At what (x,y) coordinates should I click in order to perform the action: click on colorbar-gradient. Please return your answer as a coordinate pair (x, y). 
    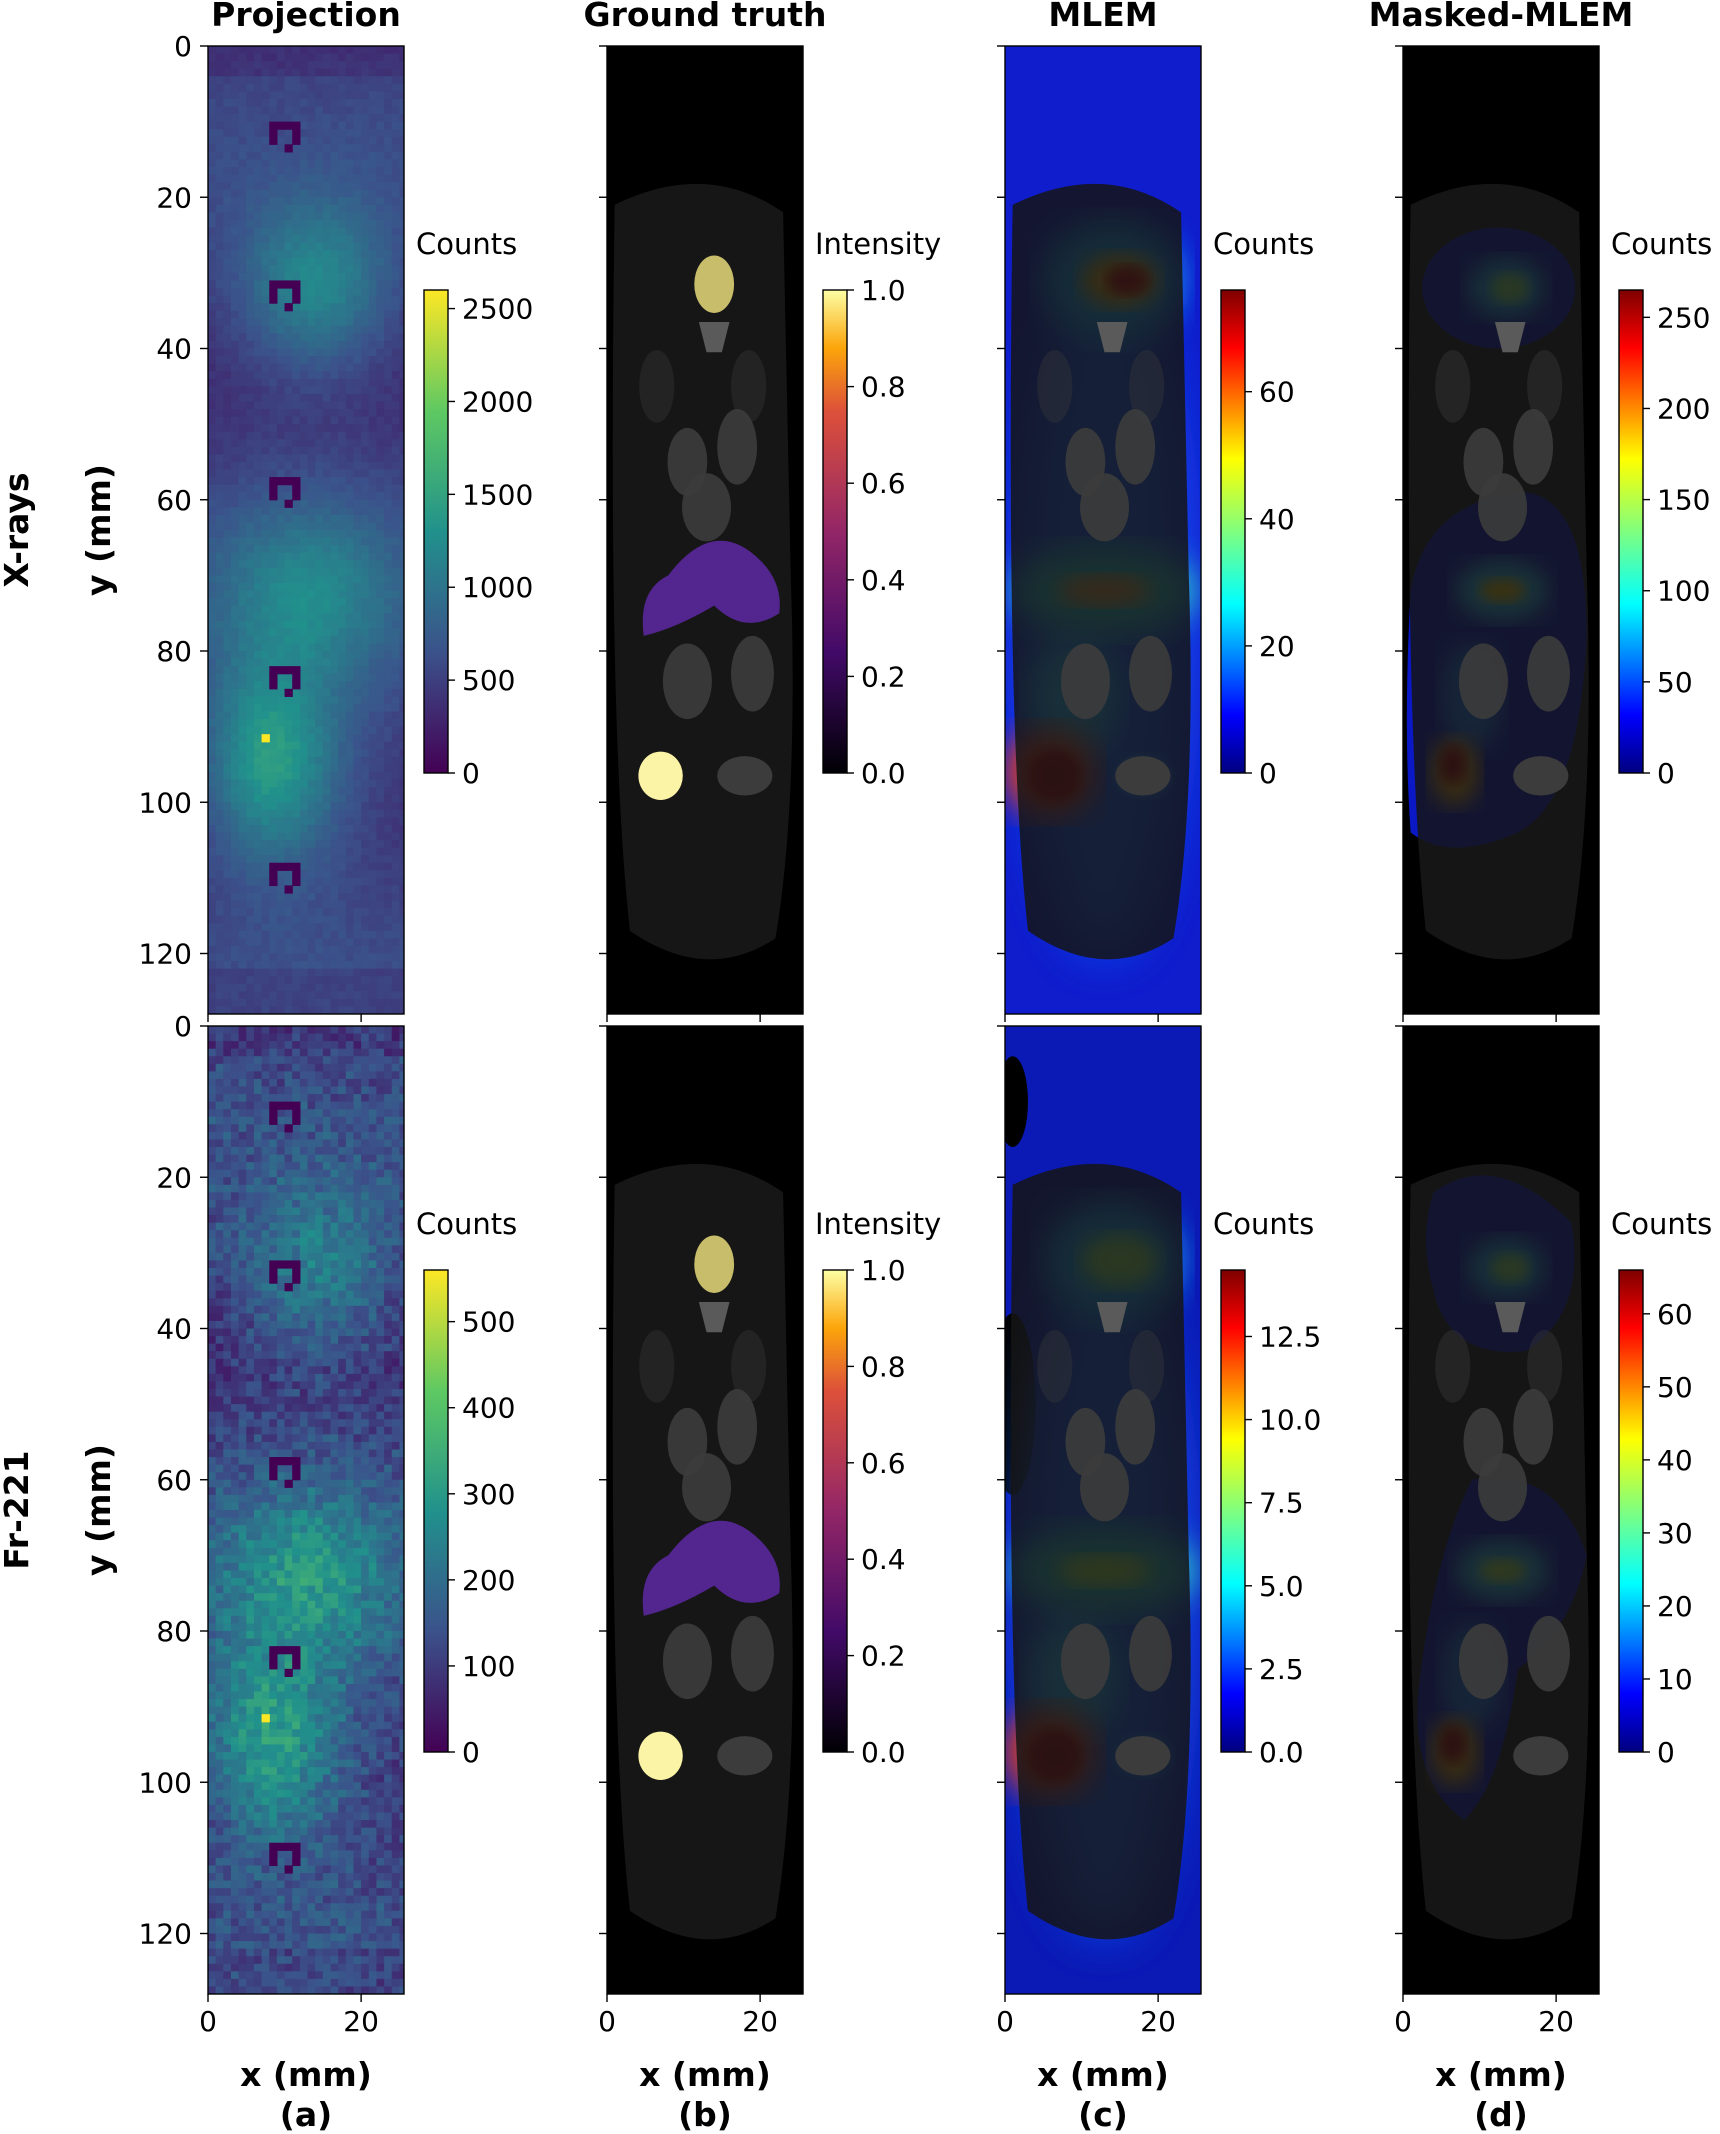
    Looking at the image, I should click on (835, 531).